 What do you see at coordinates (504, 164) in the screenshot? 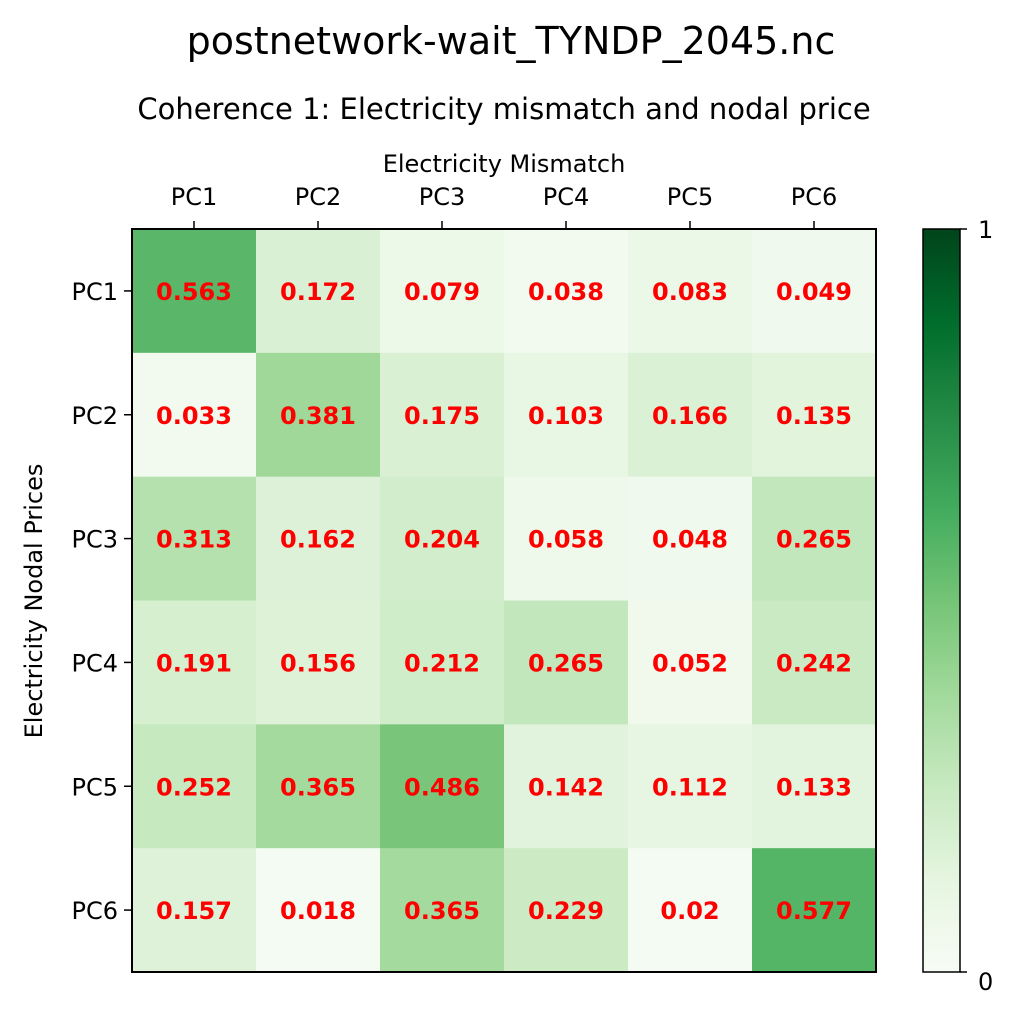
I see `x-axis-label: Electricity Mismatch` at bounding box center [504, 164].